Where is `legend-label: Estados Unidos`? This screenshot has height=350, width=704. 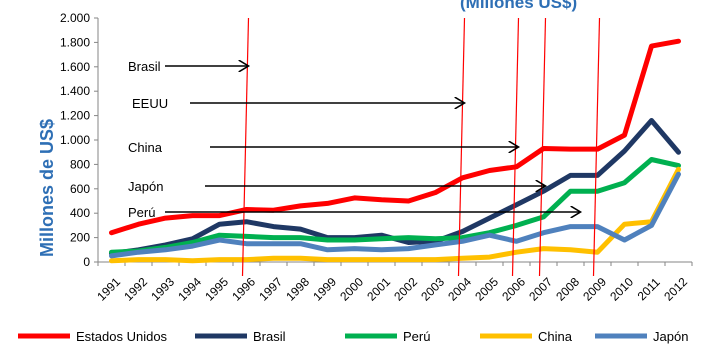 legend-label: Estados Unidos is located at coordinates (122, 336).